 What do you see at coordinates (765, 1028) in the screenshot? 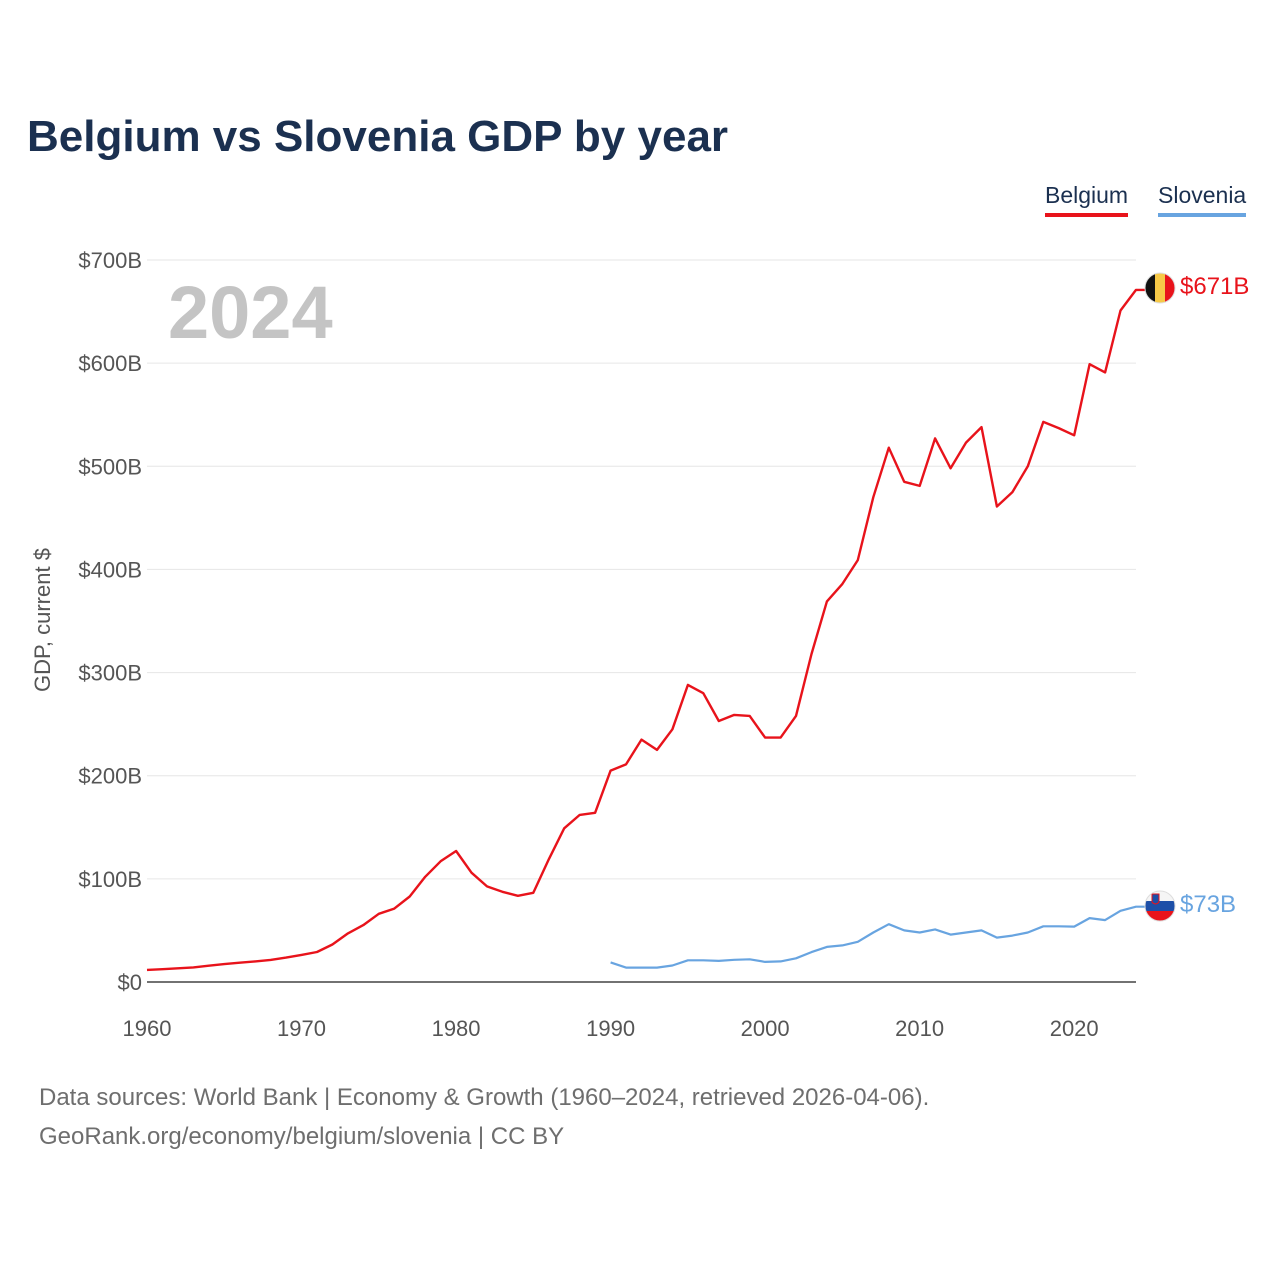
I see `x-tick-label: 2000` at bounding box center [765, 1028].